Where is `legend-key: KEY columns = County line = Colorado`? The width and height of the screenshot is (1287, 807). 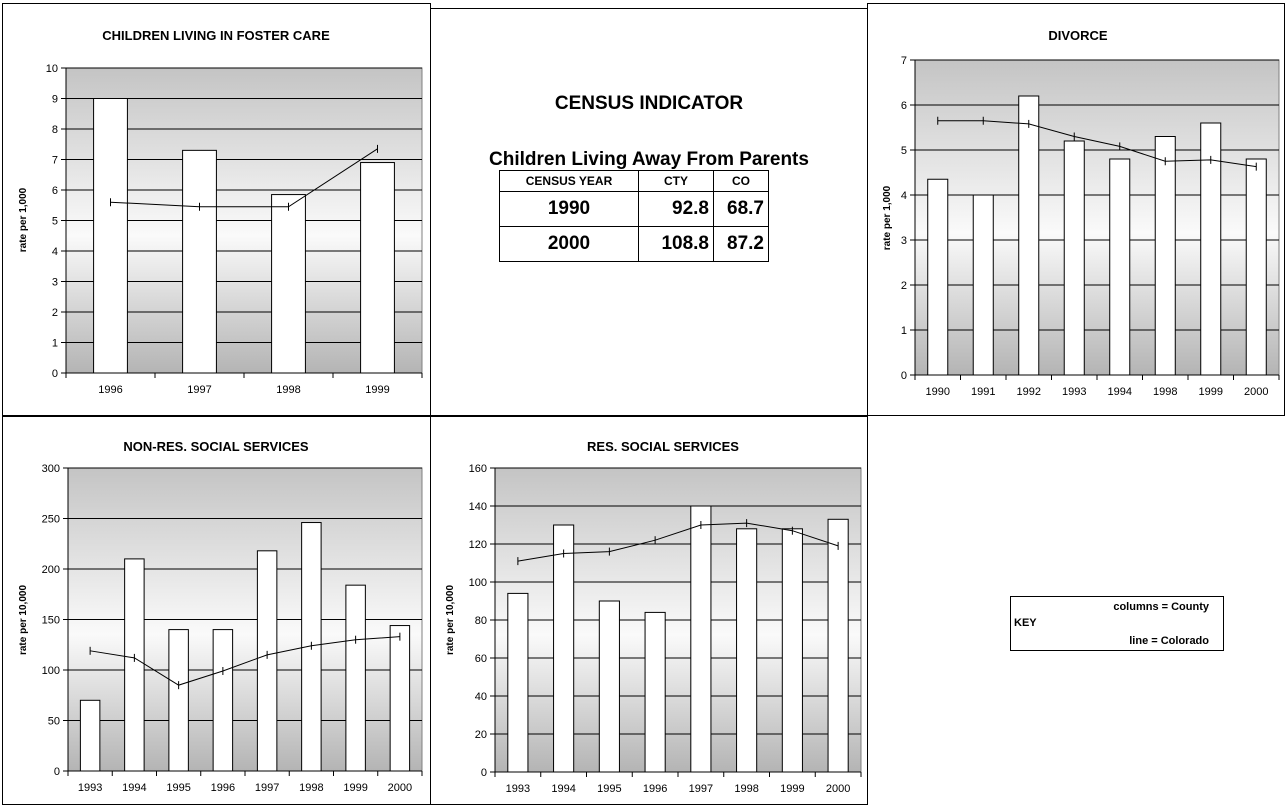 legend-key: KEY columns = County line = Colorado is located at coordinates (1117, 623).